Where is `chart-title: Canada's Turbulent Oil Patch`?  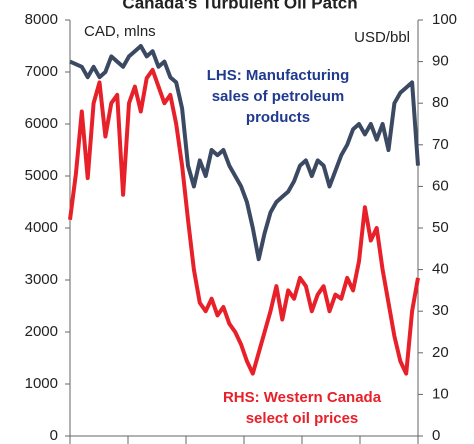
chart-title: Canada's Turbulent Oil Patch is located at coordinates (239, 6).